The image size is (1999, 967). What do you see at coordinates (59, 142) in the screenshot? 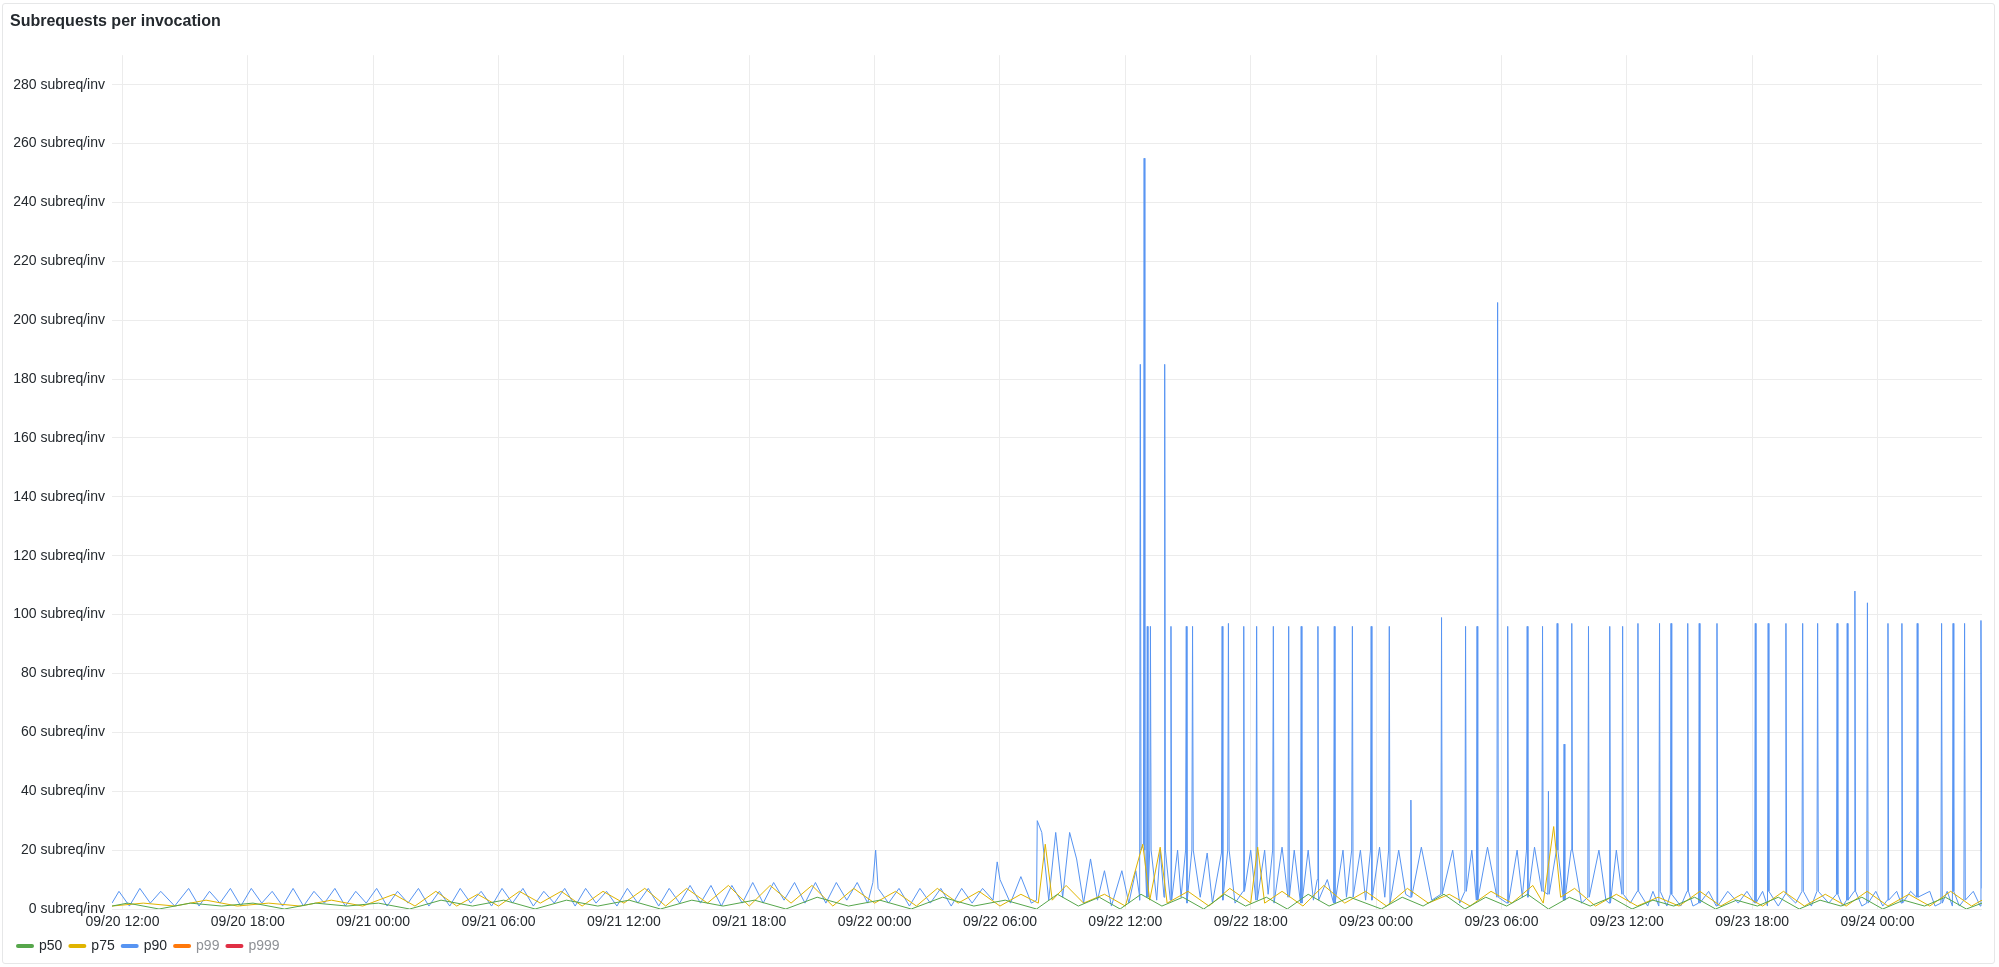
I see `y-tick-label: 260 subreq/inv` at bounding box center [59, 142].